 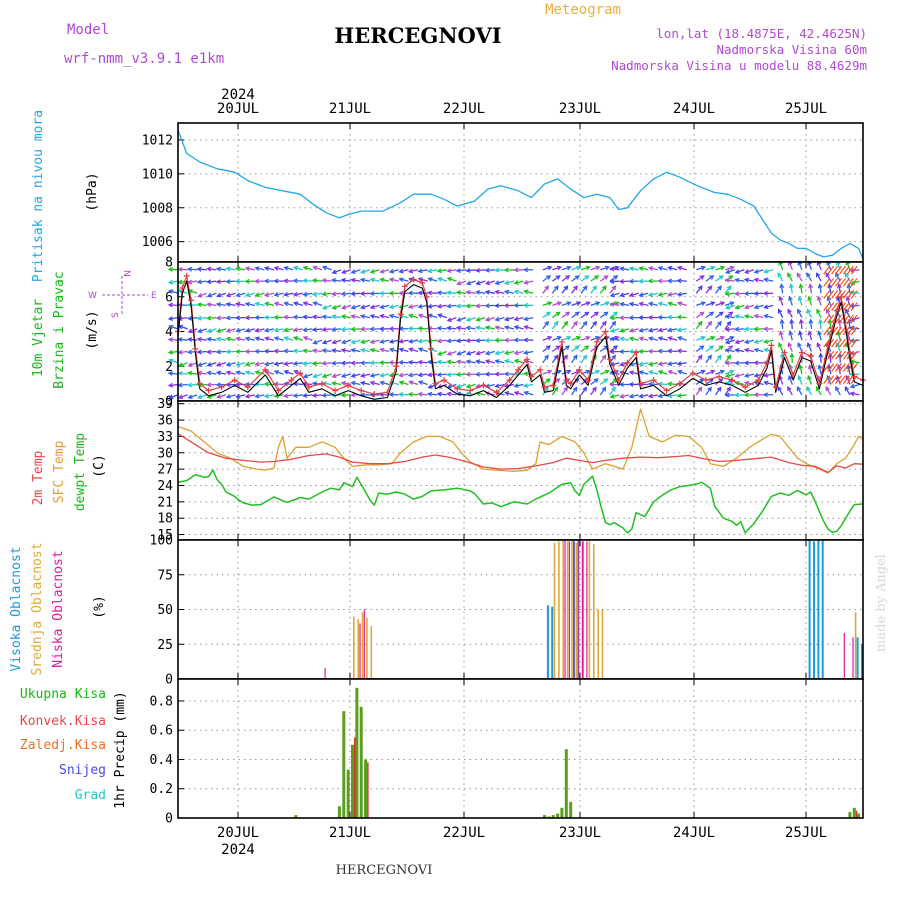 I want to click on cloud-tick-label: 75, so click(x=165, y=575).